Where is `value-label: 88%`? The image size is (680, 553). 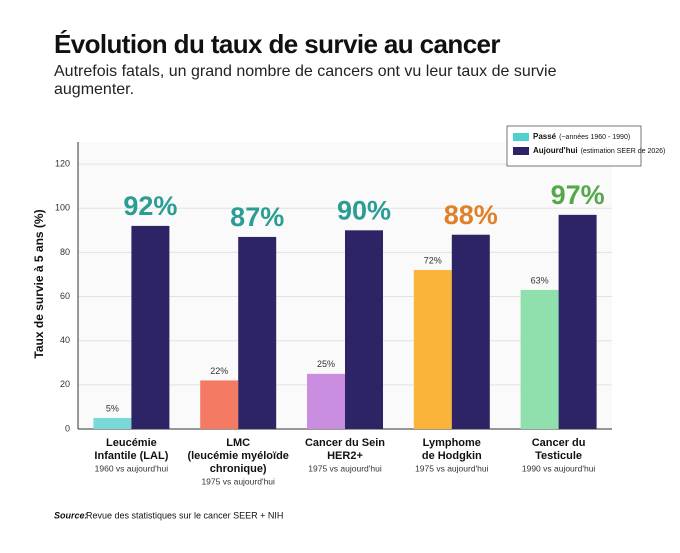
value-label: 88% is located at coordinates (471, 215).